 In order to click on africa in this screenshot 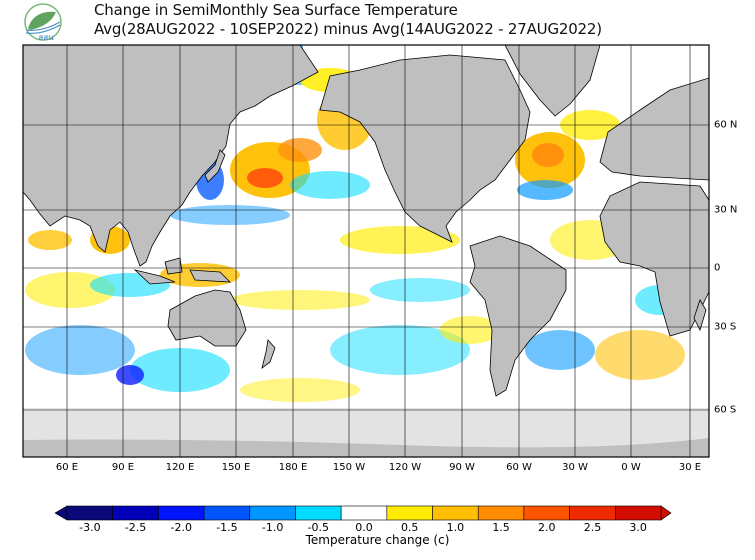, I will do `click(654, 259)`.